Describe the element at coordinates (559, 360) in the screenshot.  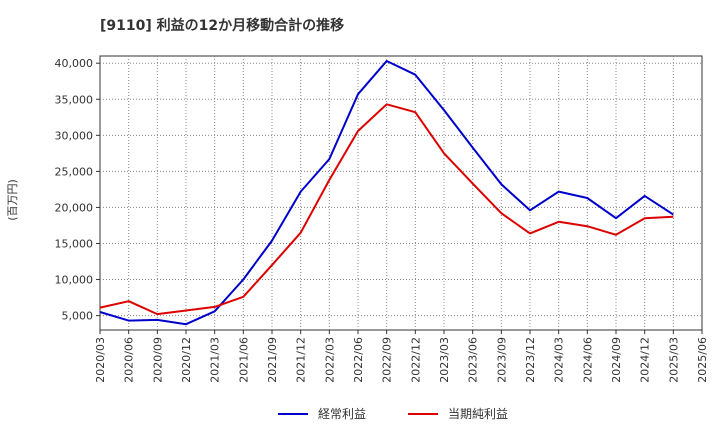
I see `x-tick-label: 2024/03` at that location.